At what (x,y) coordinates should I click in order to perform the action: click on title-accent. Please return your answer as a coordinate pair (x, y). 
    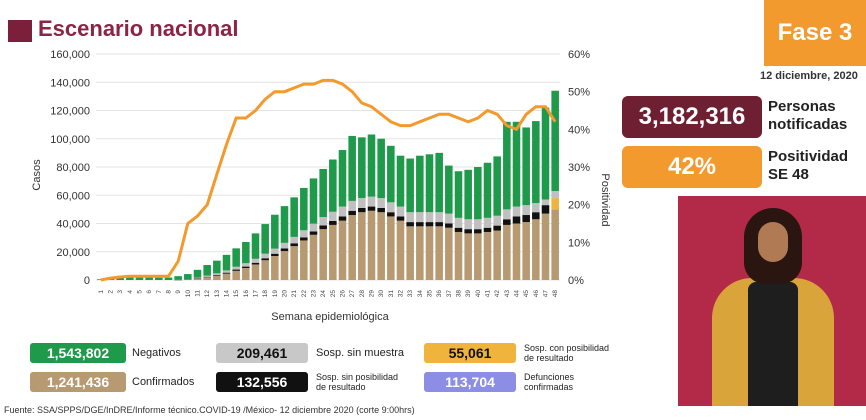
    Looking at the image, I should click on (20, 31).